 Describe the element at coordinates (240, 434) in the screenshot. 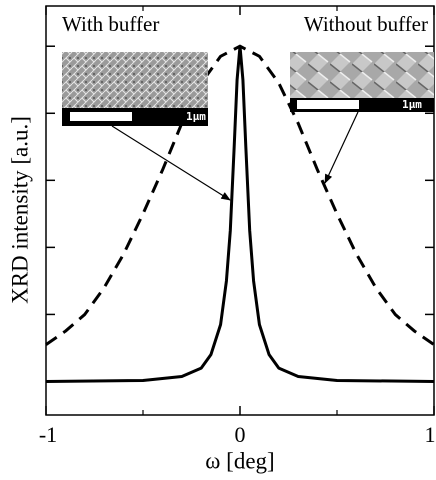

I see `x-tick-label: 0` at that location.